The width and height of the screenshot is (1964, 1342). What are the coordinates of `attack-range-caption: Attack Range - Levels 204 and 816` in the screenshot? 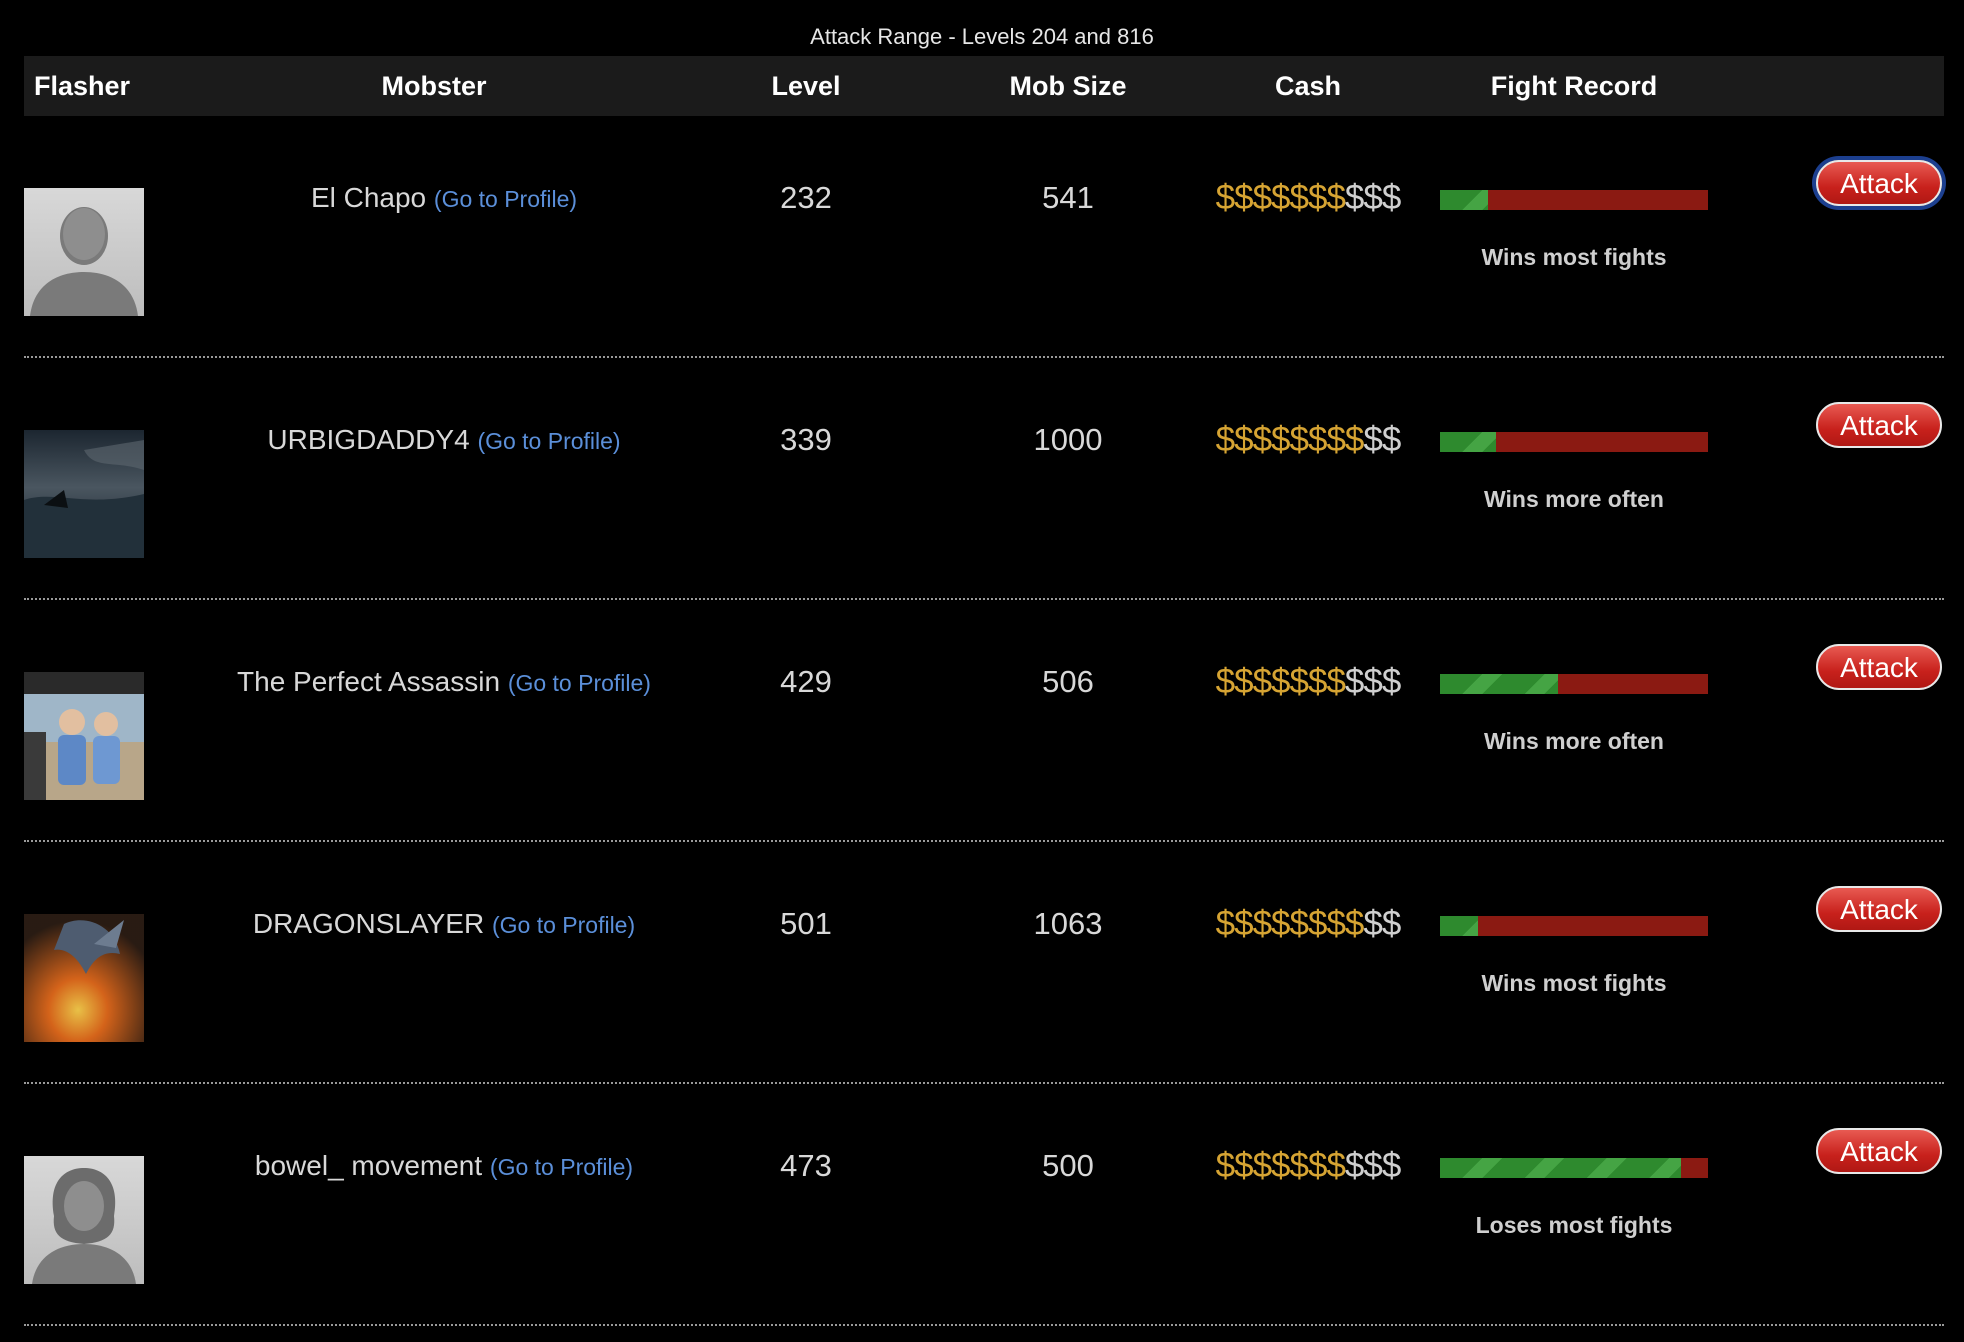 It's located at (982, 36).